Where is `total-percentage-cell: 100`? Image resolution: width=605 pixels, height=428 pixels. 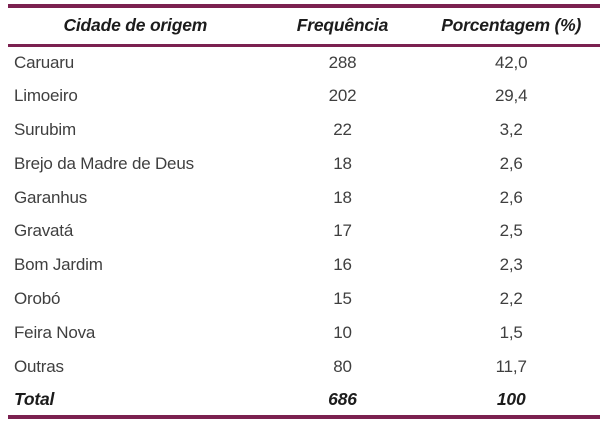 total-percentage-cell: 100 is located at coordinates (511, 398).